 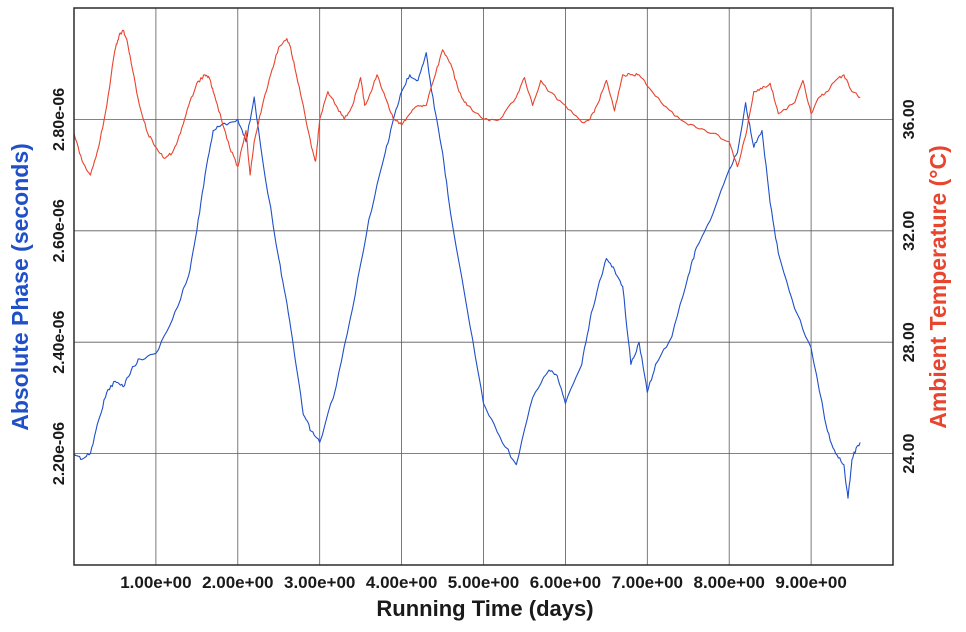 What do you see at coordinates (401, 582) in the screenshot?
I see `x-tick-label: 4.00e+00` at bounding box center [401, 582].